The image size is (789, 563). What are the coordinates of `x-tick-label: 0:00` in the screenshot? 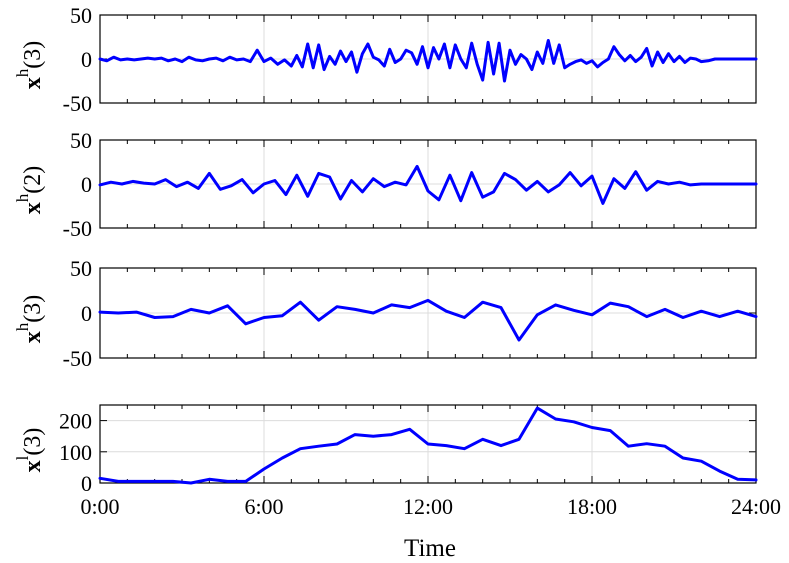 It's located at (99, 506).